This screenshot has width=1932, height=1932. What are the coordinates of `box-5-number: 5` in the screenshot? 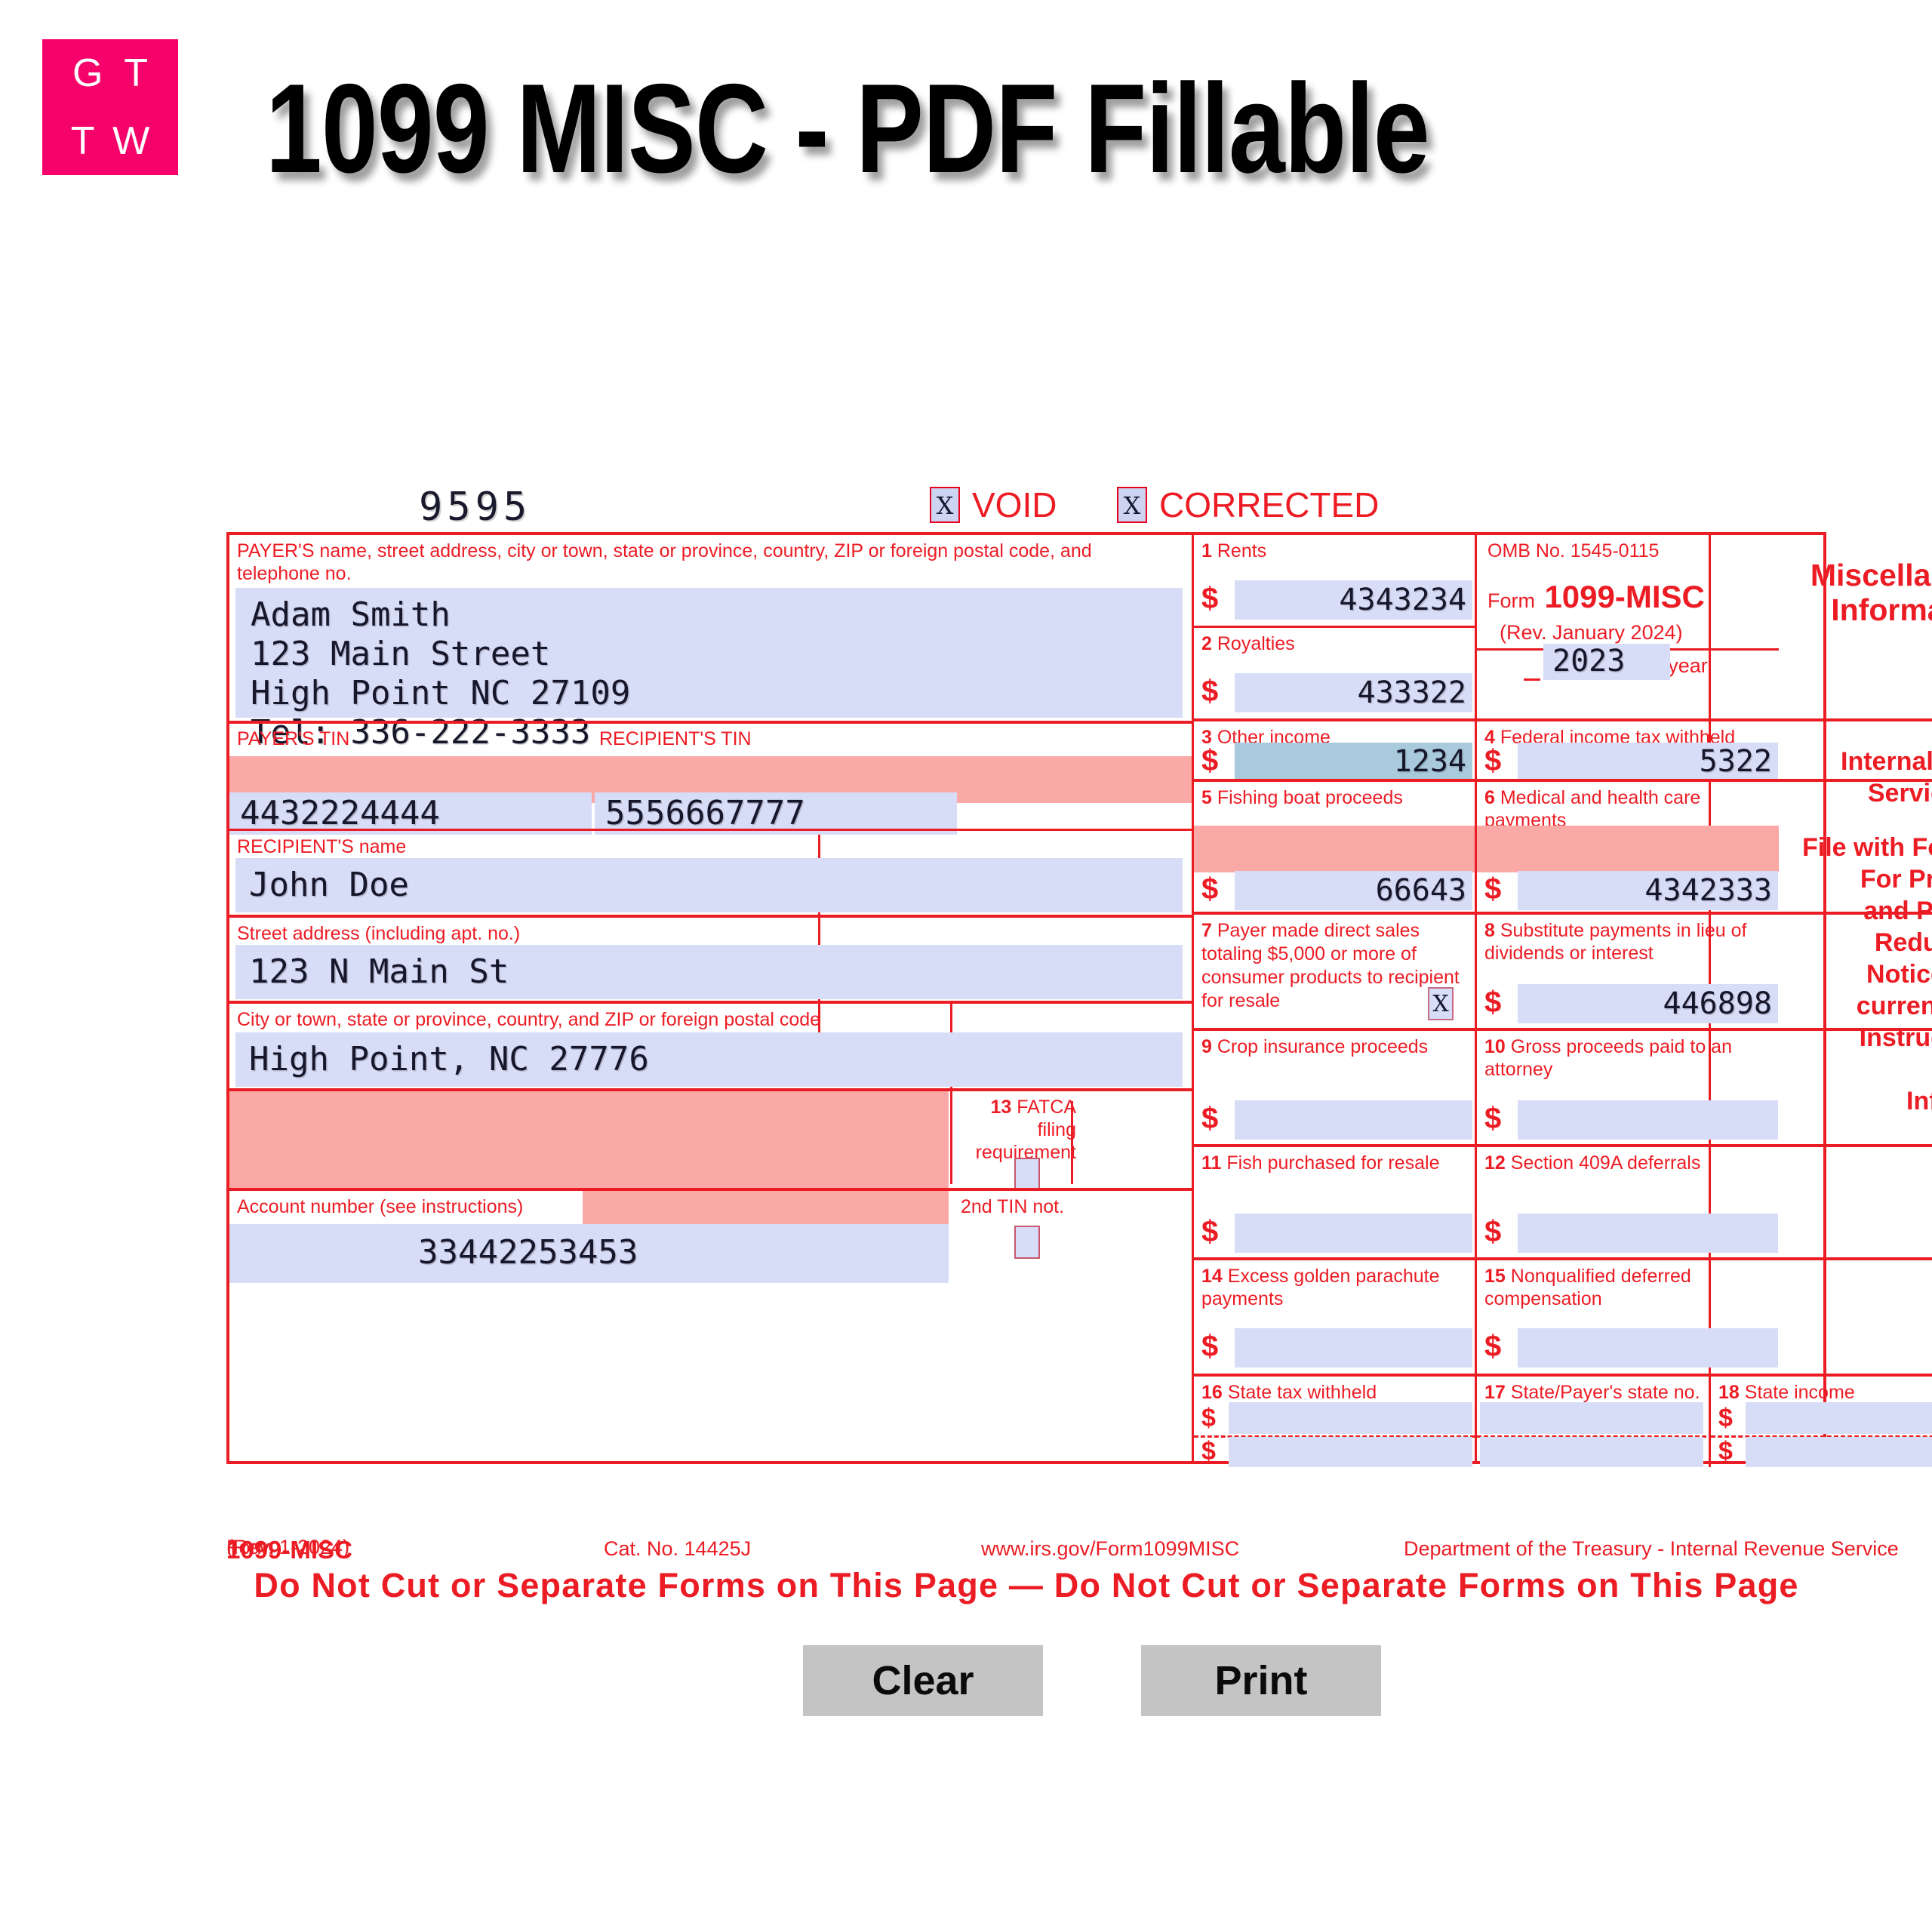 It's located at (1206, 797).